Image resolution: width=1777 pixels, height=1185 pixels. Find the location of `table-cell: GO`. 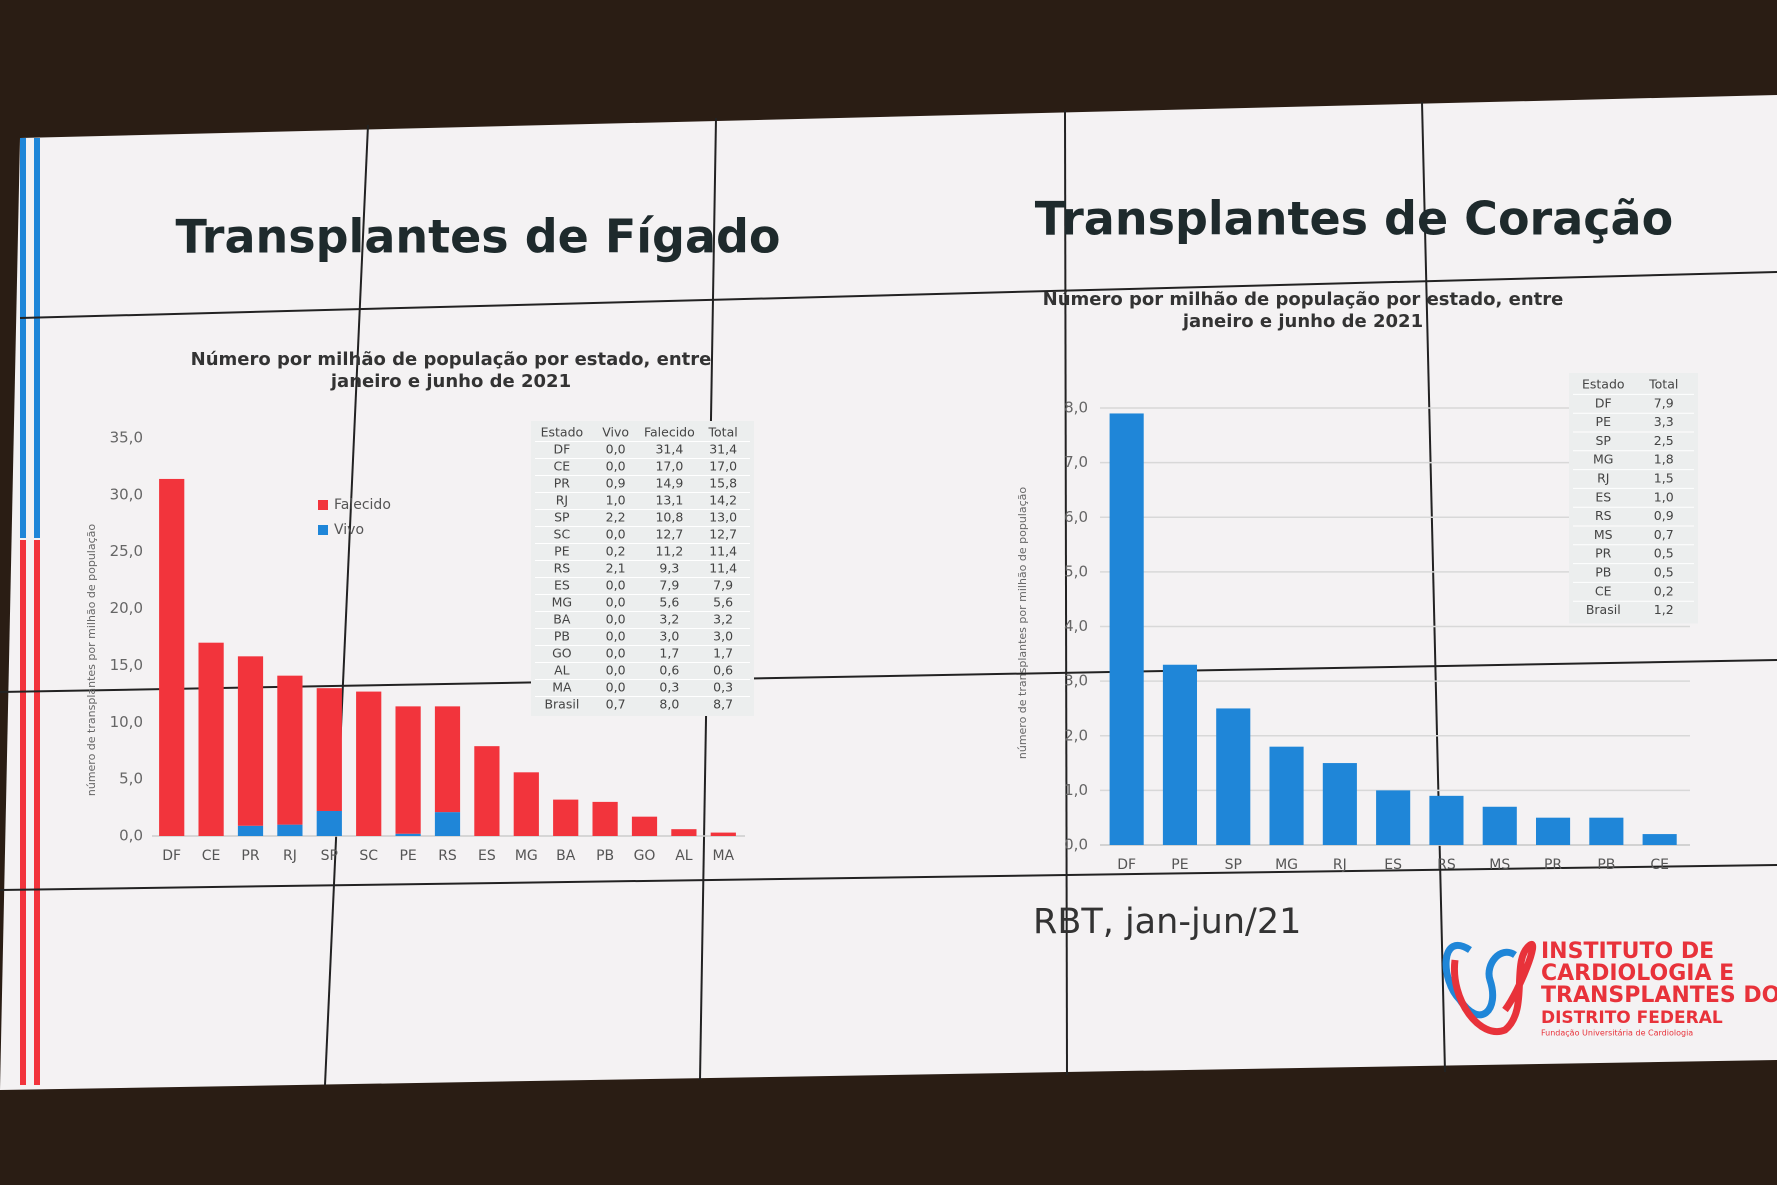

table-cell: GO is located at coordinates (562, 653).